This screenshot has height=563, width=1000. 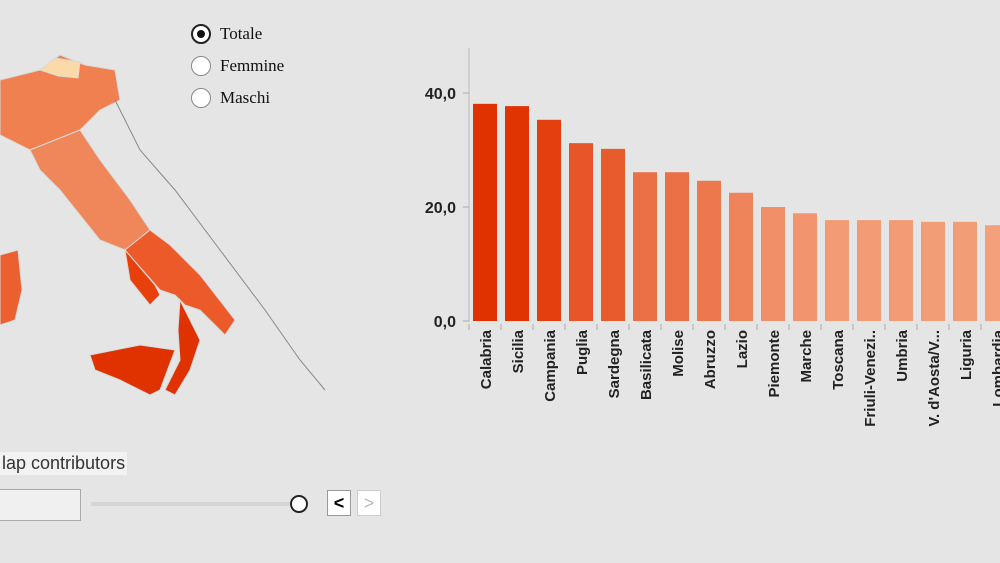 I want to click on y-tick-label: 0,0, so click(x=445, y=322).